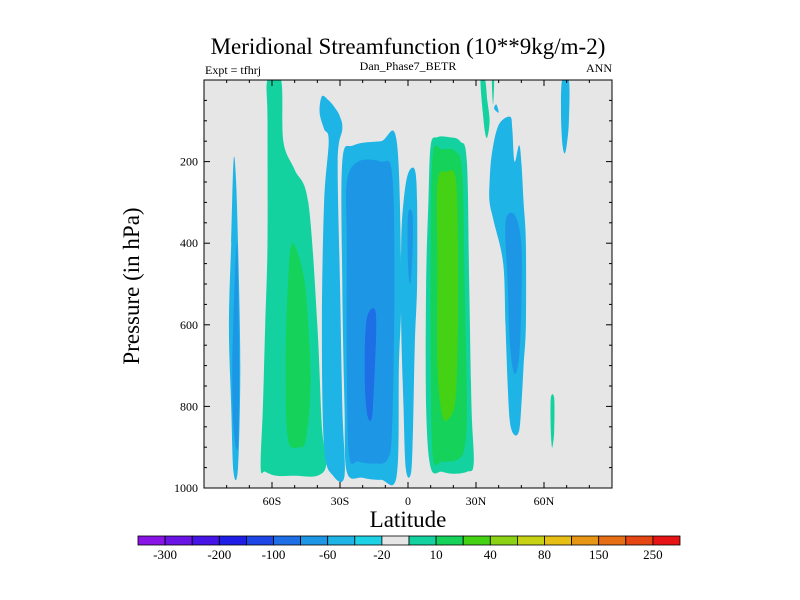  Describe the element at coordinates (599, 554) in the screenshot. I see `colorbar-tick-label: 150` at that location.